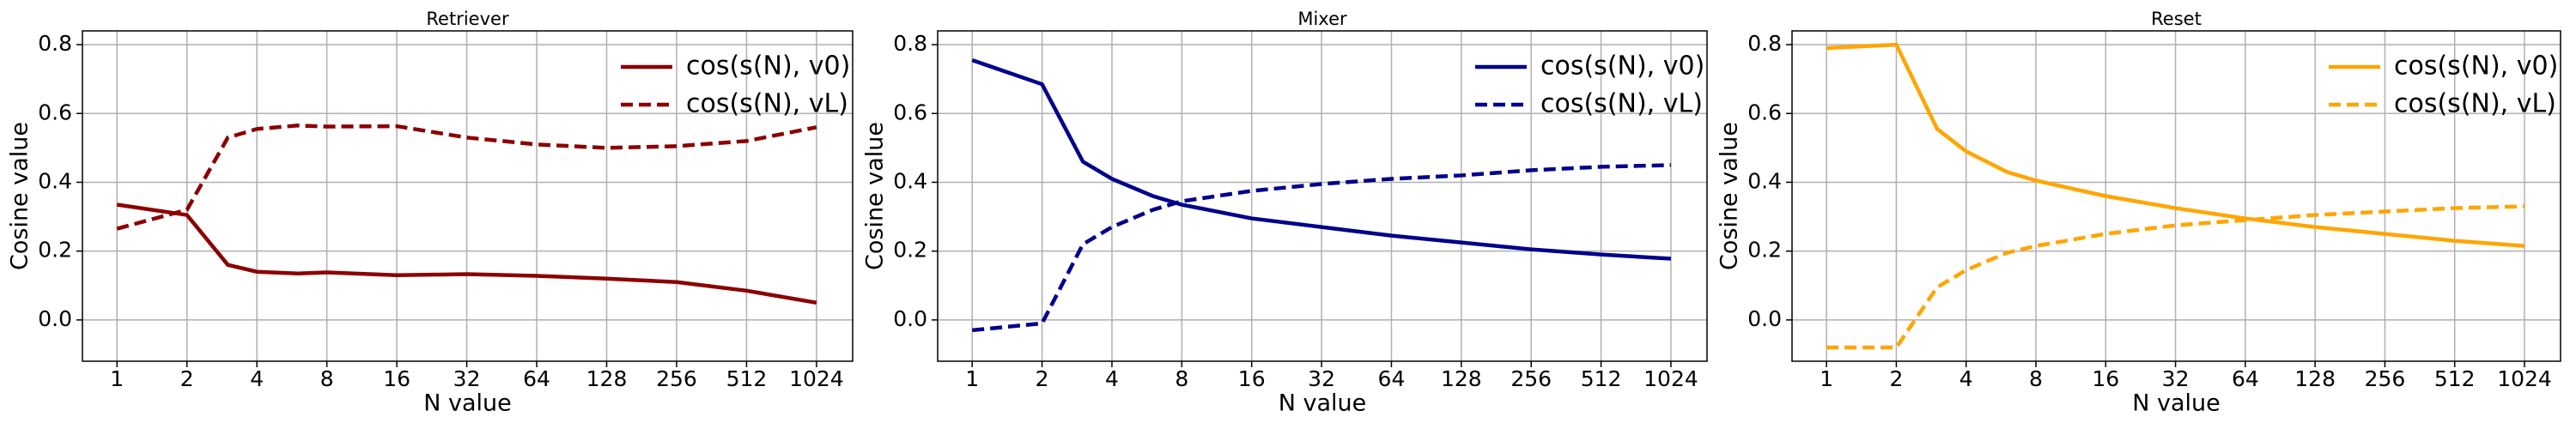 The width and height of the screenshot is (2576, 429). Describe the element at coordinates (1322, 19) in the screenshot. I see `chart-title: Mixer` at that location.